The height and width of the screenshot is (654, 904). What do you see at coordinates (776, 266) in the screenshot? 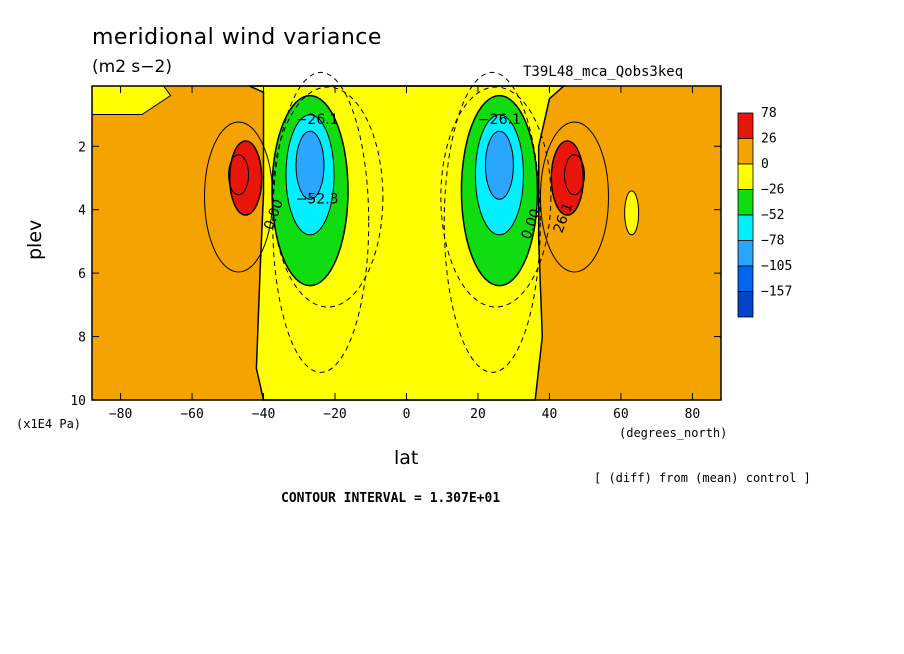
I see `colorbar-label: −105` at bounding box center [776, 266].